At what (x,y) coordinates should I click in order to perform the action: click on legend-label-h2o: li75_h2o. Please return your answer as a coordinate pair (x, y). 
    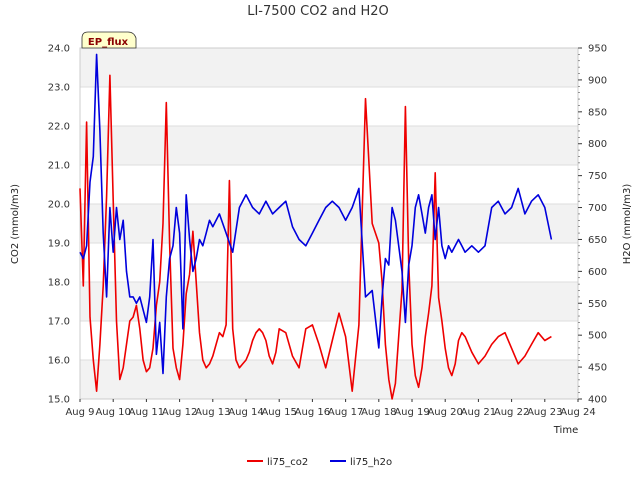
    Looking at the image, I should click on (371, 462).